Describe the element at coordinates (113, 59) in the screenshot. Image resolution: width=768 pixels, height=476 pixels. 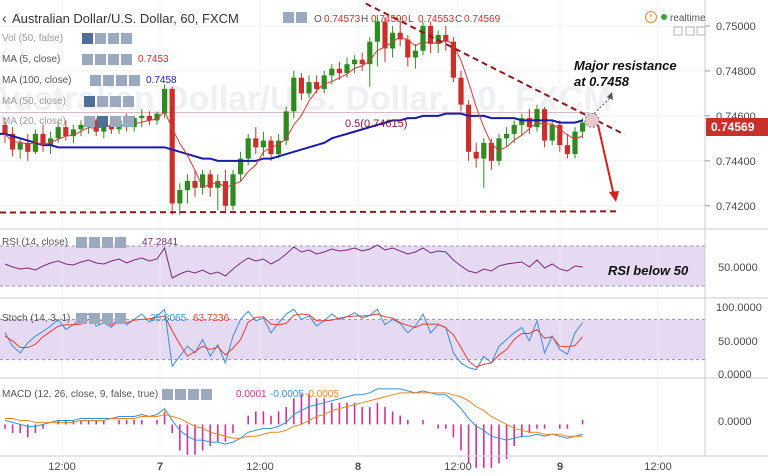
I see `ma5-add-button` at that location.